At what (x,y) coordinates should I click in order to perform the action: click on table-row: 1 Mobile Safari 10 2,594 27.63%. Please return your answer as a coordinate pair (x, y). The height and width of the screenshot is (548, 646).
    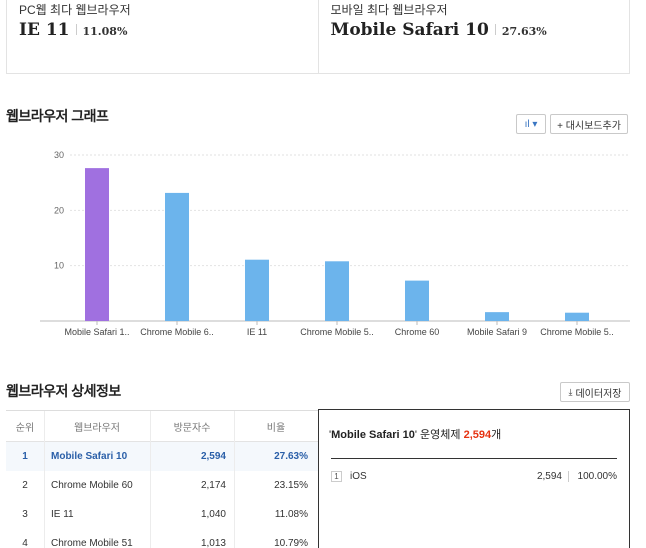
    Looking at the image, I should click on (162, 456).